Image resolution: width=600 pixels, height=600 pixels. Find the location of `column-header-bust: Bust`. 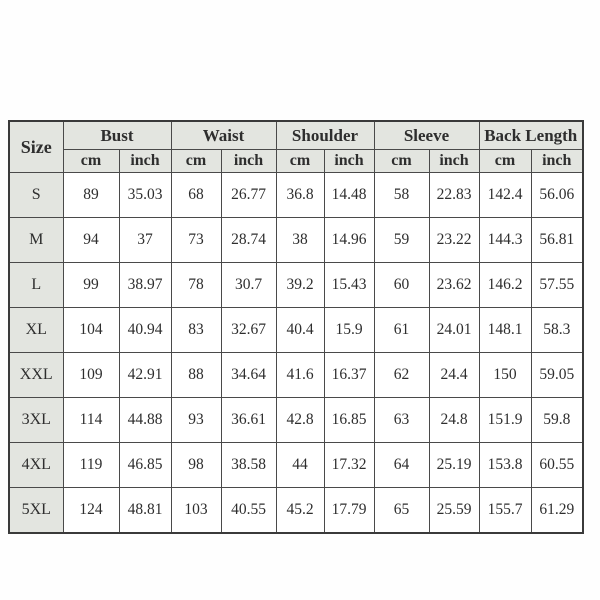

column-header-bust: Bust is located at coordinates (117, 135).